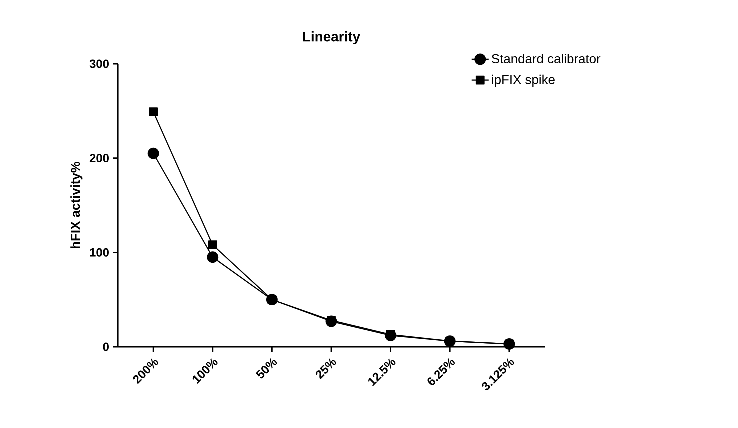 The height and width of the screenshot is (428, 738). I want to click on y-tick-label: 0, so click(106, 347).